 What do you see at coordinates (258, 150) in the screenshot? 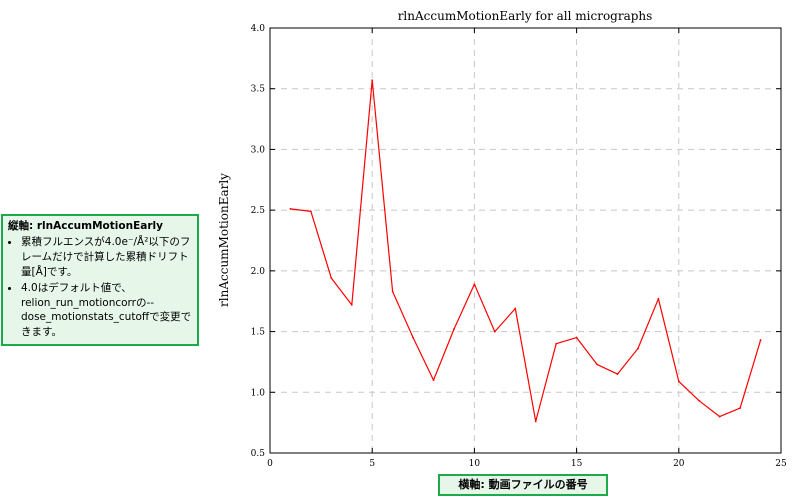
I see `y-tick-label: 3.0` at bounding box center [258, 150].